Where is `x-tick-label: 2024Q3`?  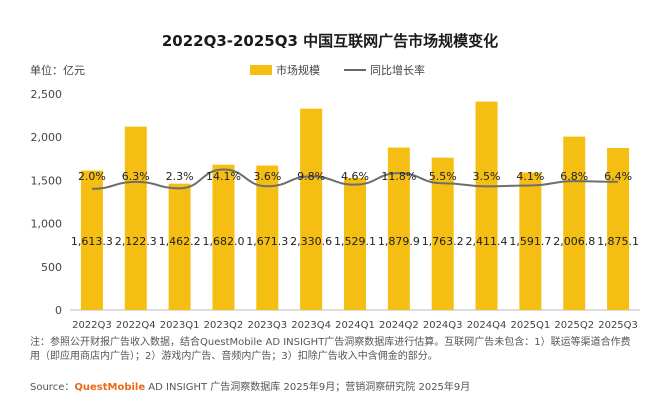 x-tick-label: 2024Q3 is located at coordinates (443, 325).